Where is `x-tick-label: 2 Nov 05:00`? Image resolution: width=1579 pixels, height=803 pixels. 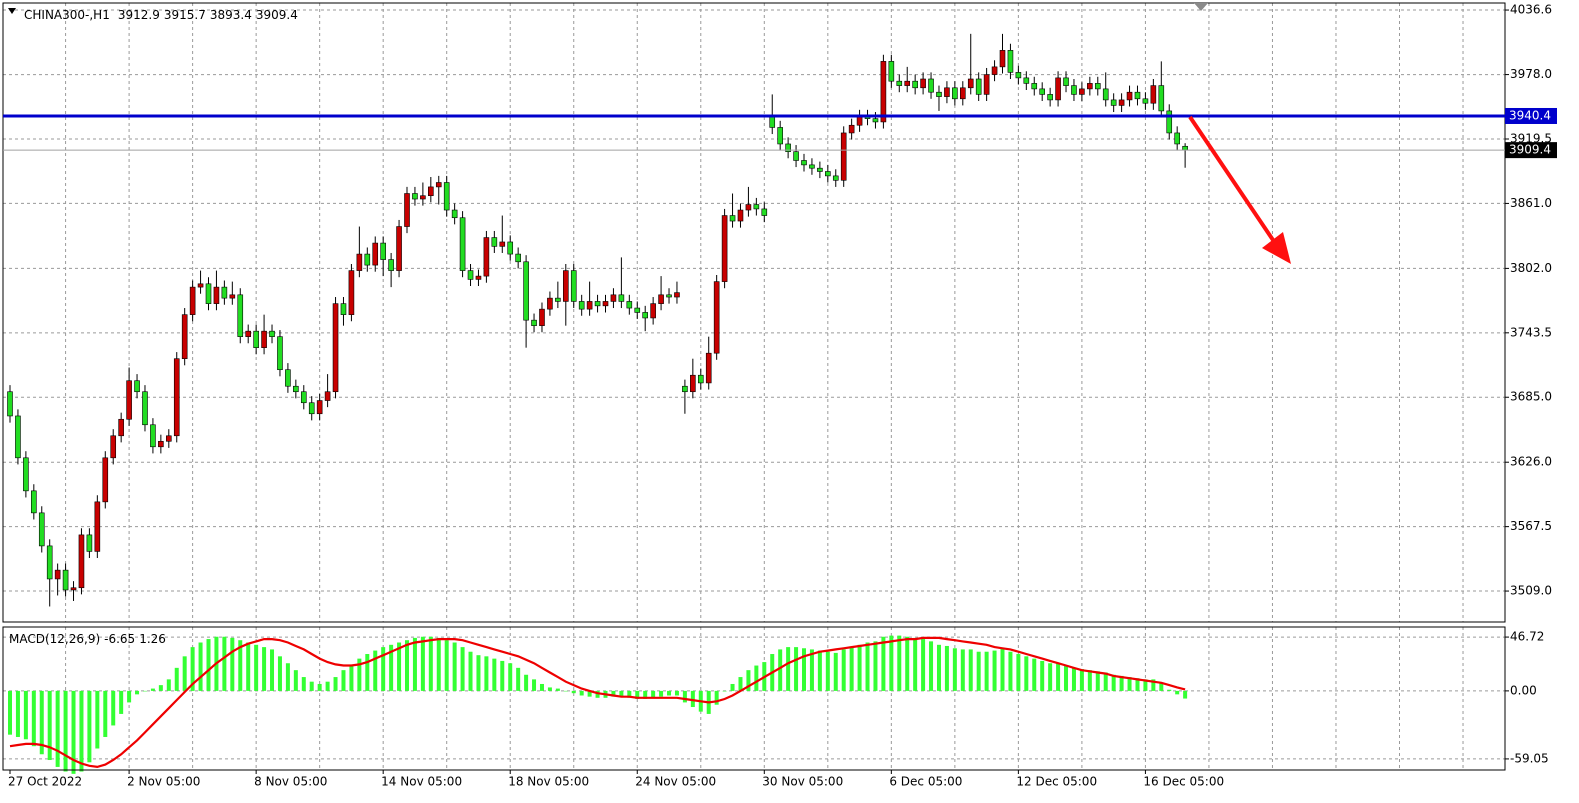 x-tick-label: 2 Nov 05:00 is located at coordinates (163, 782).